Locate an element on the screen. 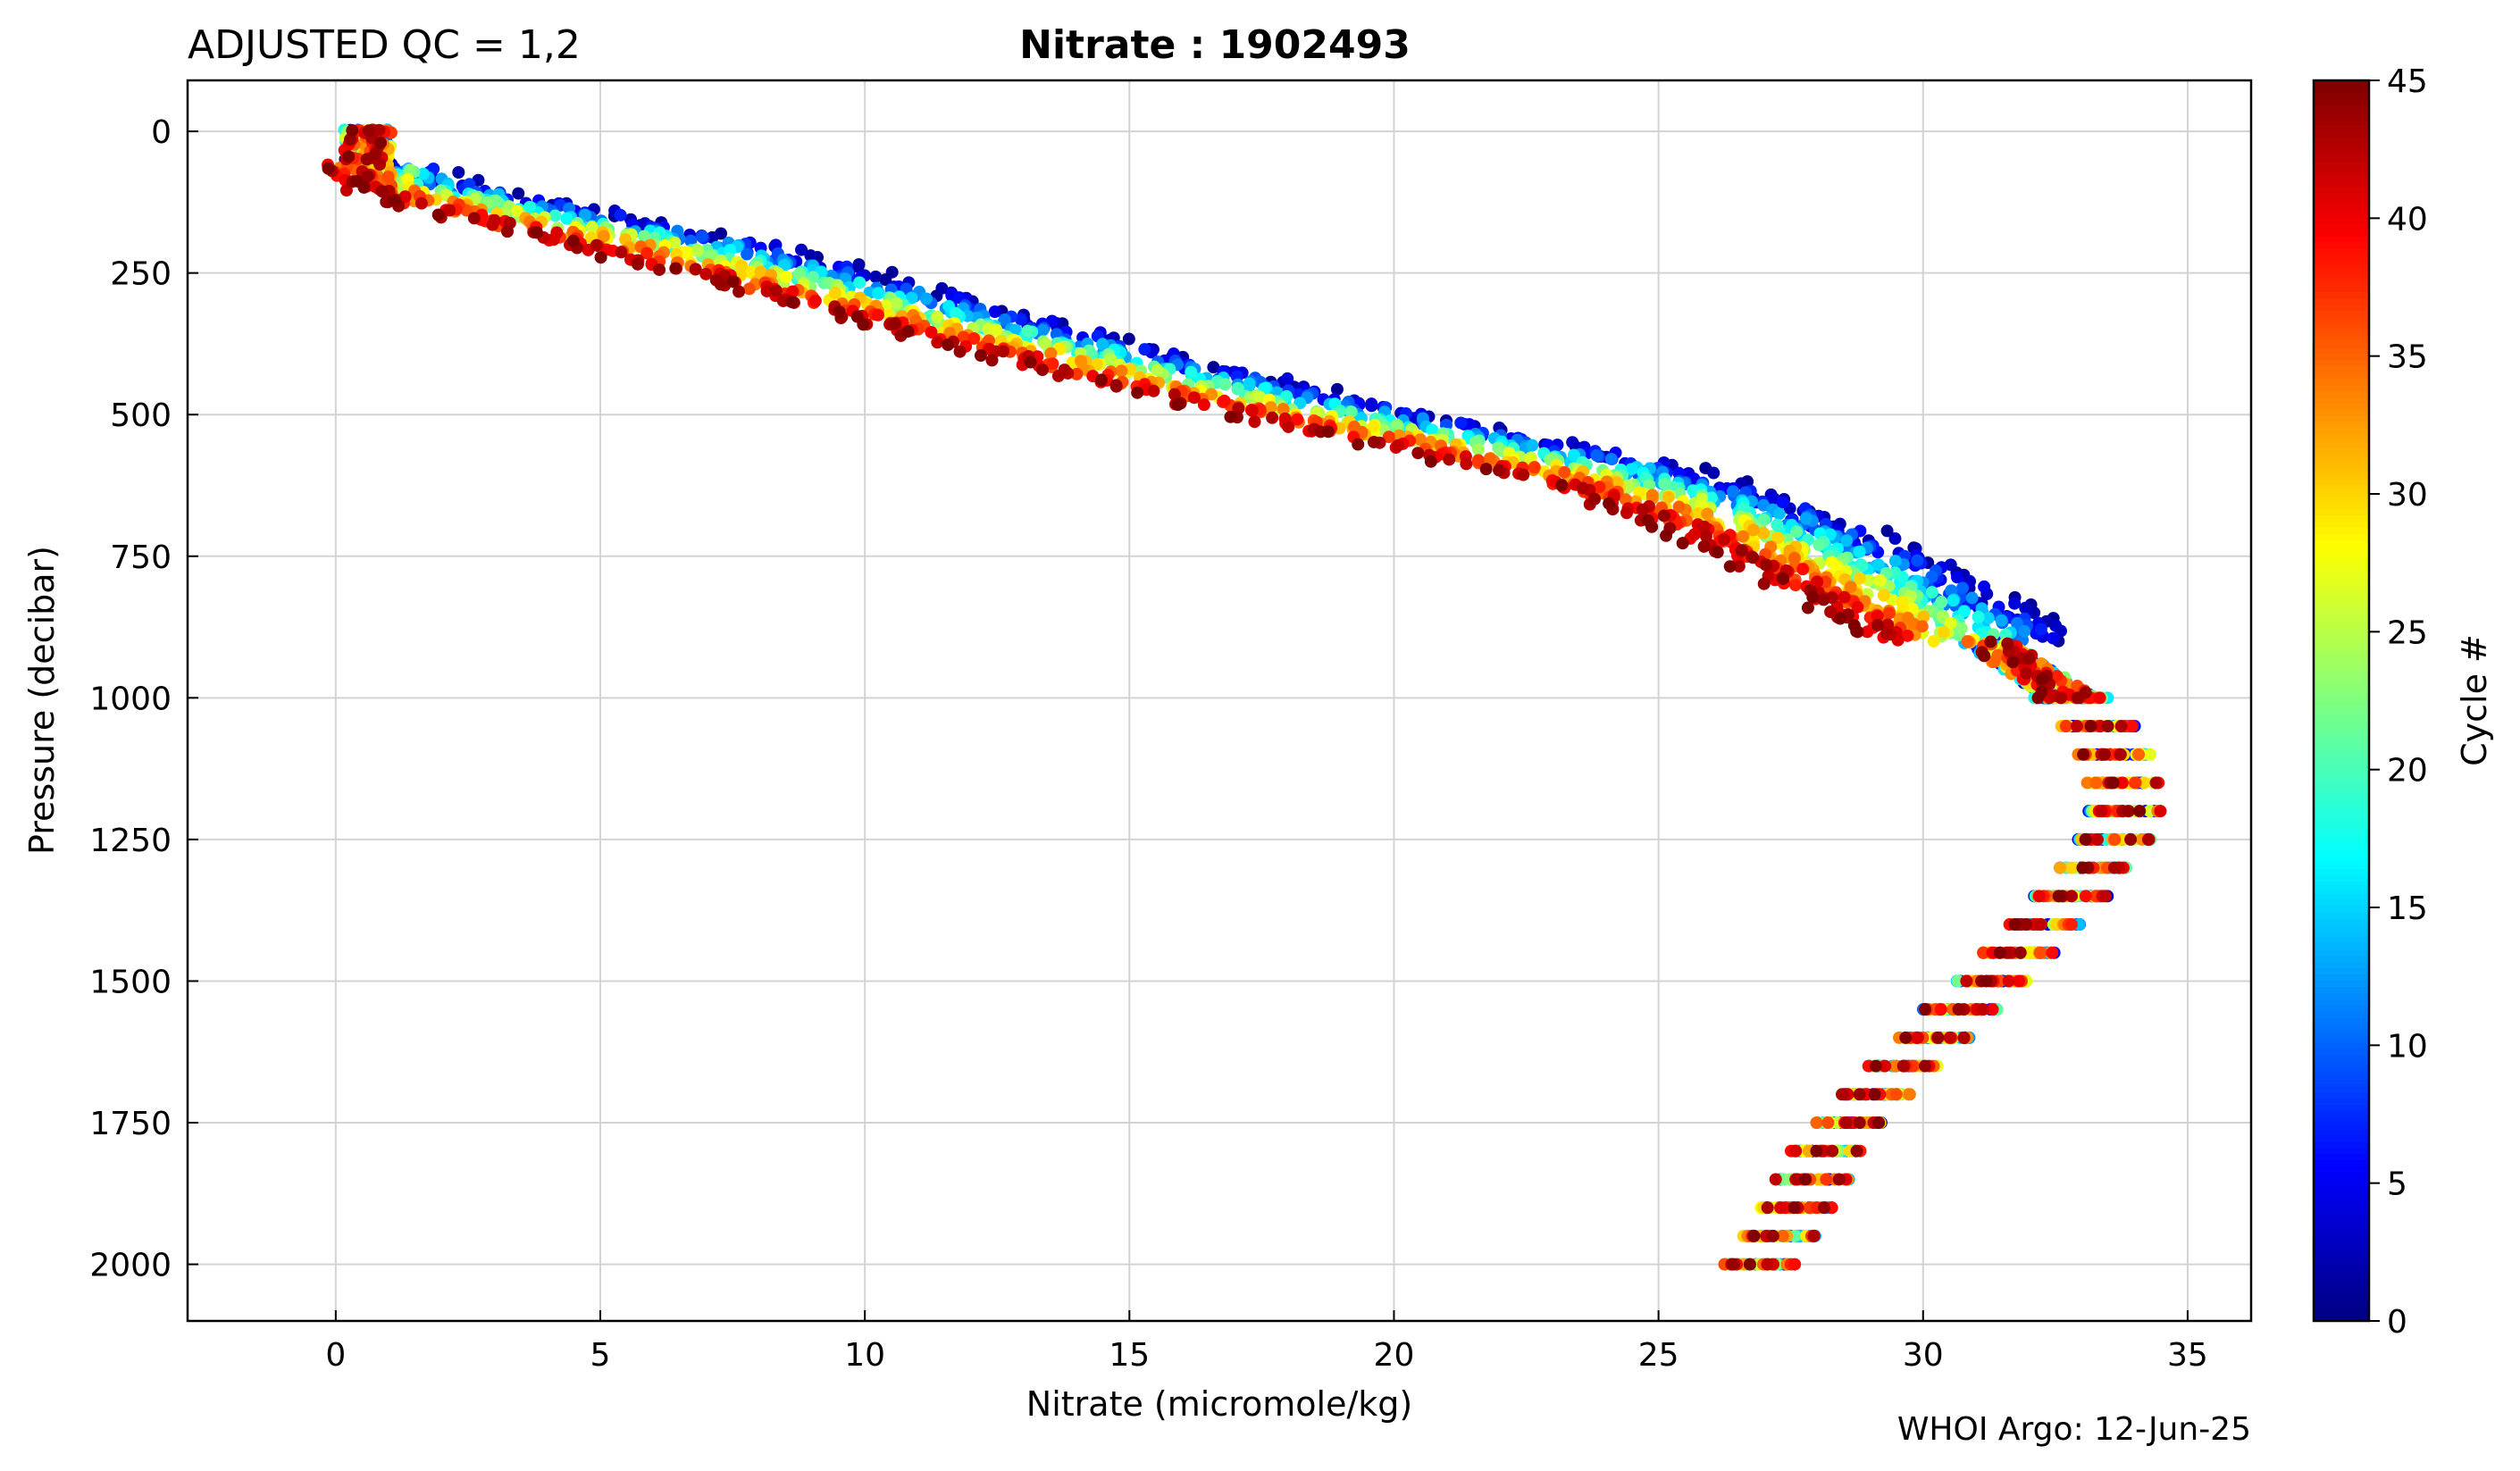 The image size is (2520, 1471). y-tick-label: 1250 is located at coordinates (130, 841).